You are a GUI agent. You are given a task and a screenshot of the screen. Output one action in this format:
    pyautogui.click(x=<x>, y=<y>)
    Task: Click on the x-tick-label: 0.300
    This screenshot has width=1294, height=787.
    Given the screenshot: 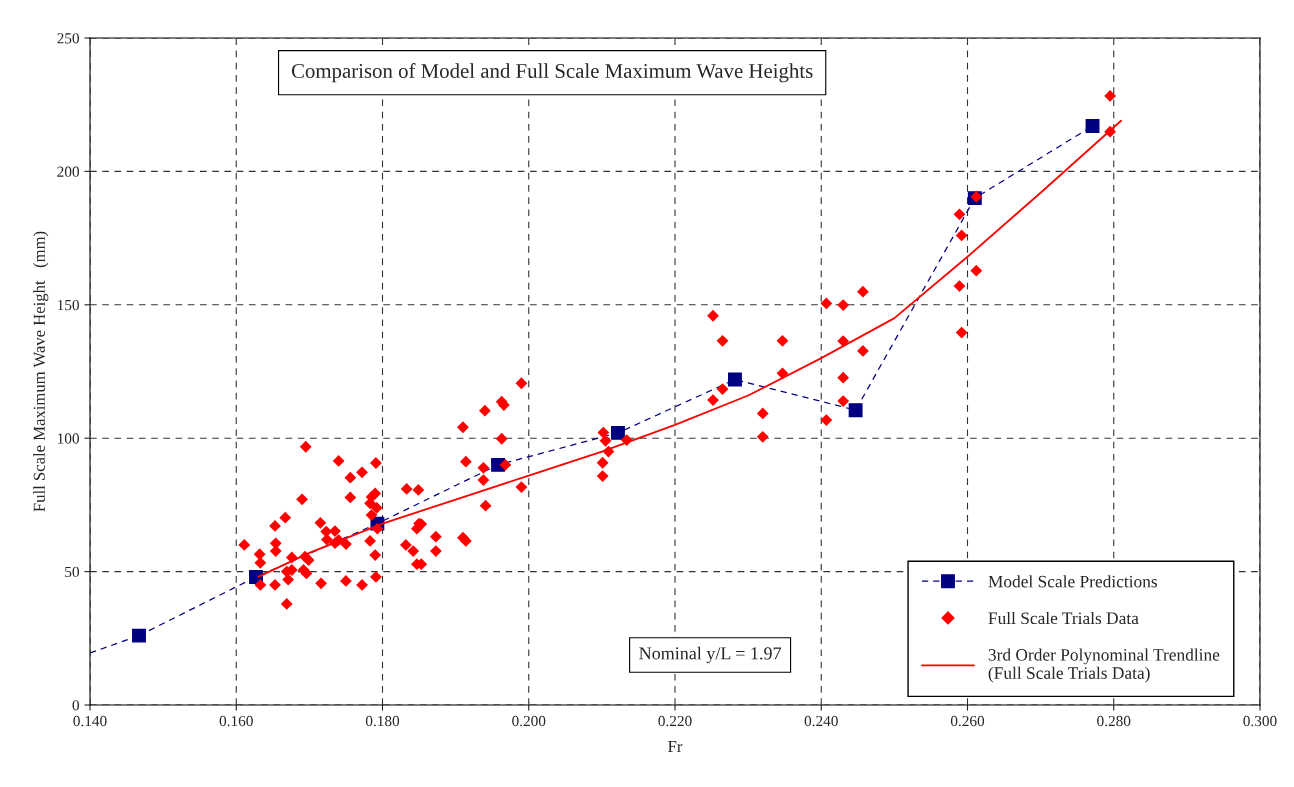 What is the action you would take?
    pyautogui.click(x=1260, y=721)
    